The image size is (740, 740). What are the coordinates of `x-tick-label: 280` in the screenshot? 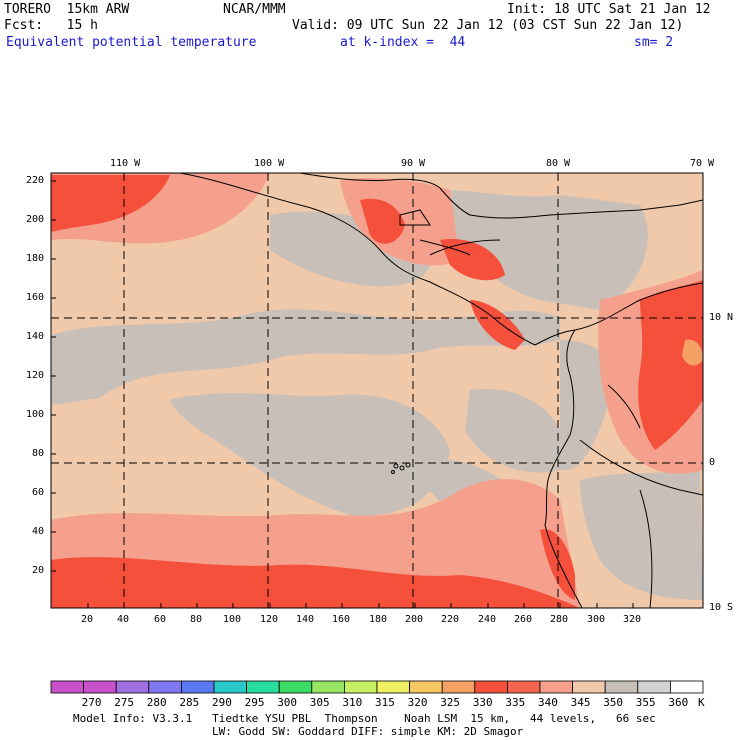 It's located at (559, 619).